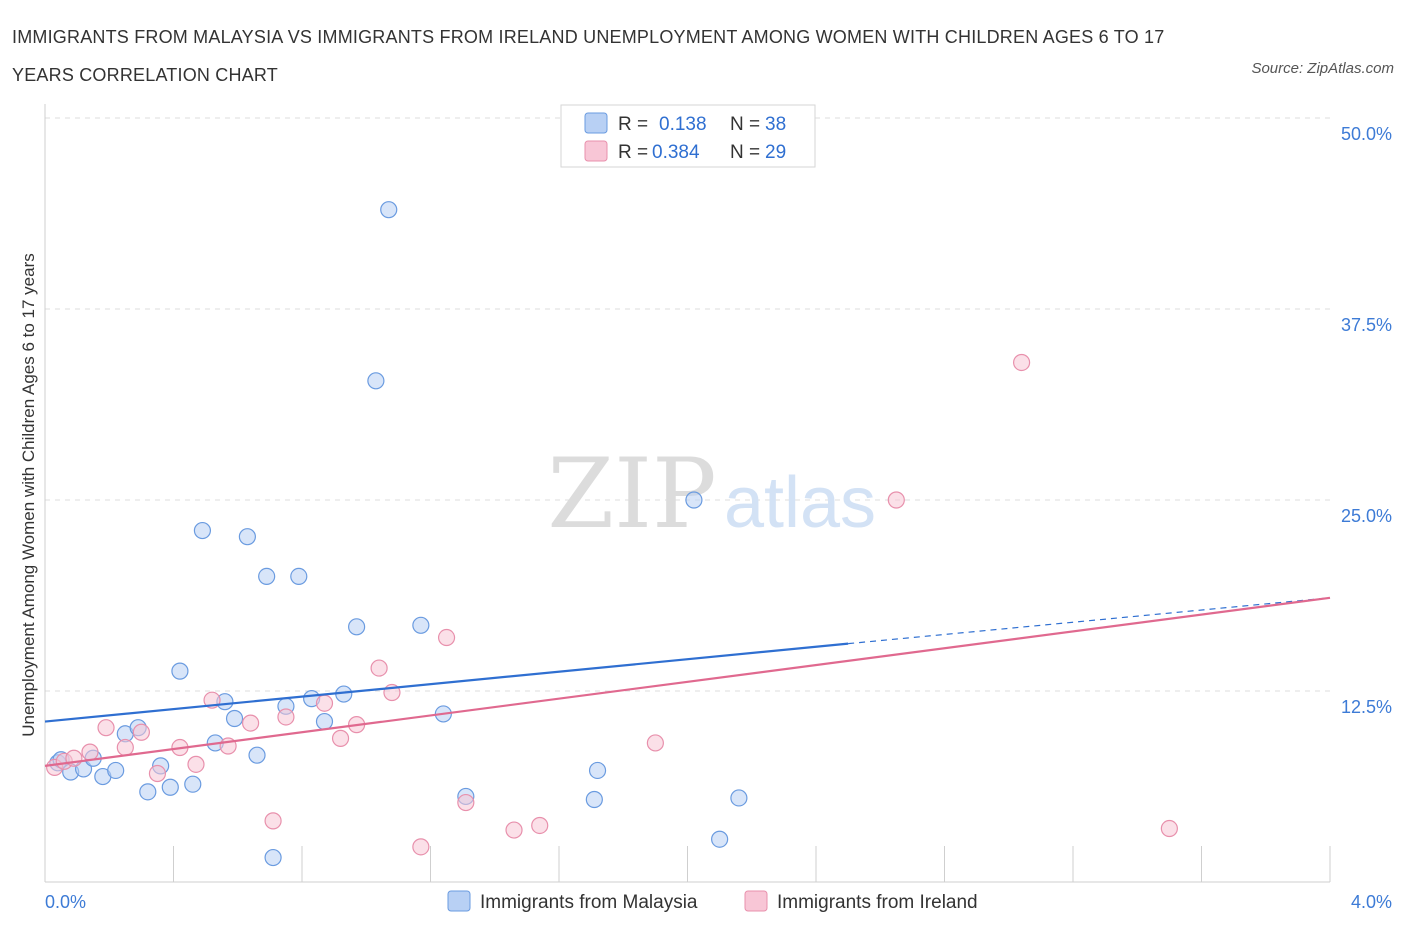  Describe the element at coordinates (65, 902) in the screenshot. I see `x-tick-label-min: 0.0%` at that location.